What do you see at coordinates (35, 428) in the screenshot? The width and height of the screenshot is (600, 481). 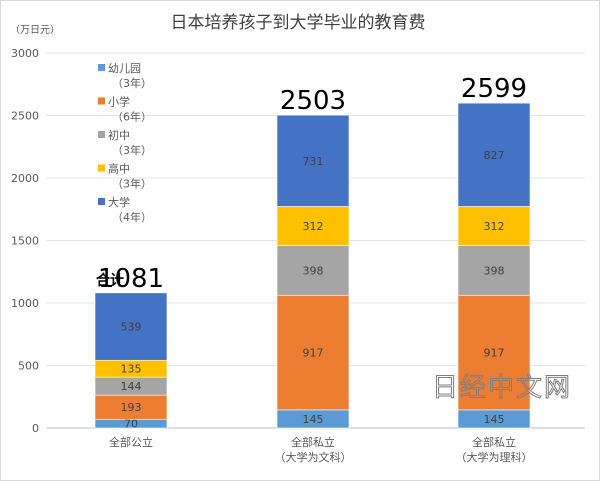 I see `y-tick-label: 0` at bounding box center [35, 428].